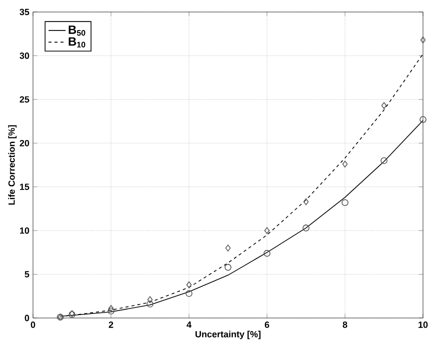 This screenshot has width=435, height=351. Describe the element at coordinates (12, 165) in the screenshot. I see `y-axis-title: Life Correction [%]` at that location.